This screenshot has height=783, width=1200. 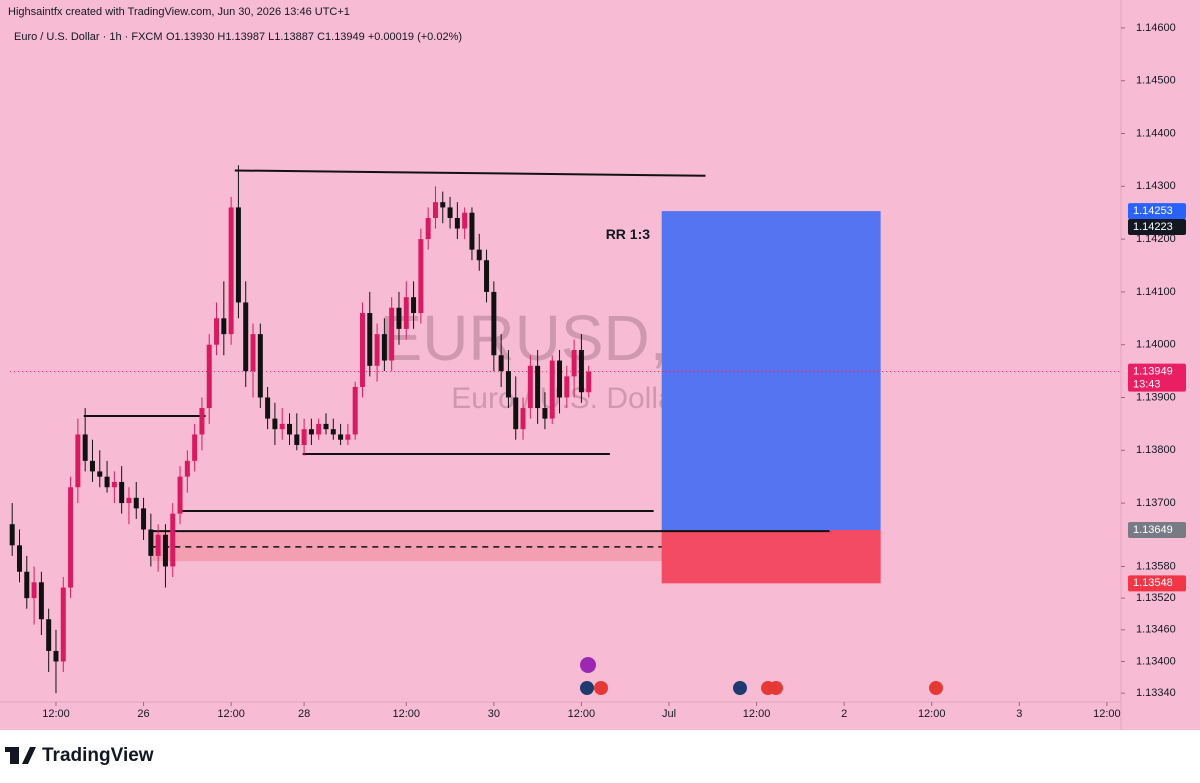 What do you see at coordinates (1156, 292) in the screenshot?
I see `y-tick-label: 1.14100` at bounding box center [1156, 292].